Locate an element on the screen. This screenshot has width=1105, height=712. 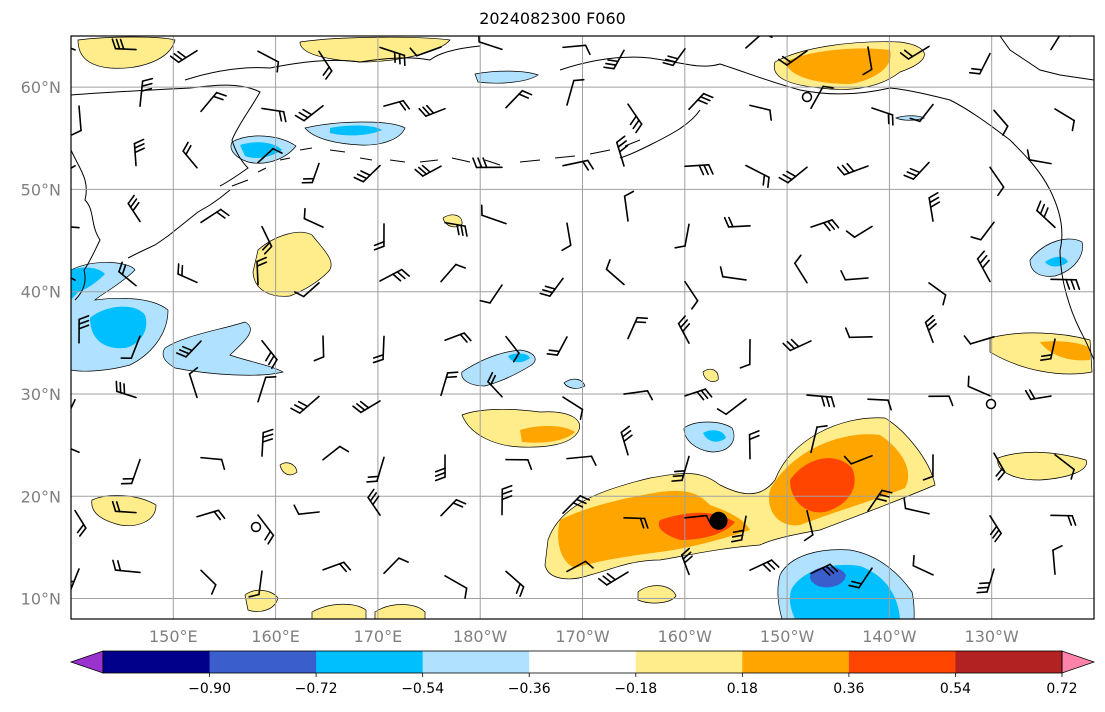
field-red-central-b is located at coordinates (822, 485).